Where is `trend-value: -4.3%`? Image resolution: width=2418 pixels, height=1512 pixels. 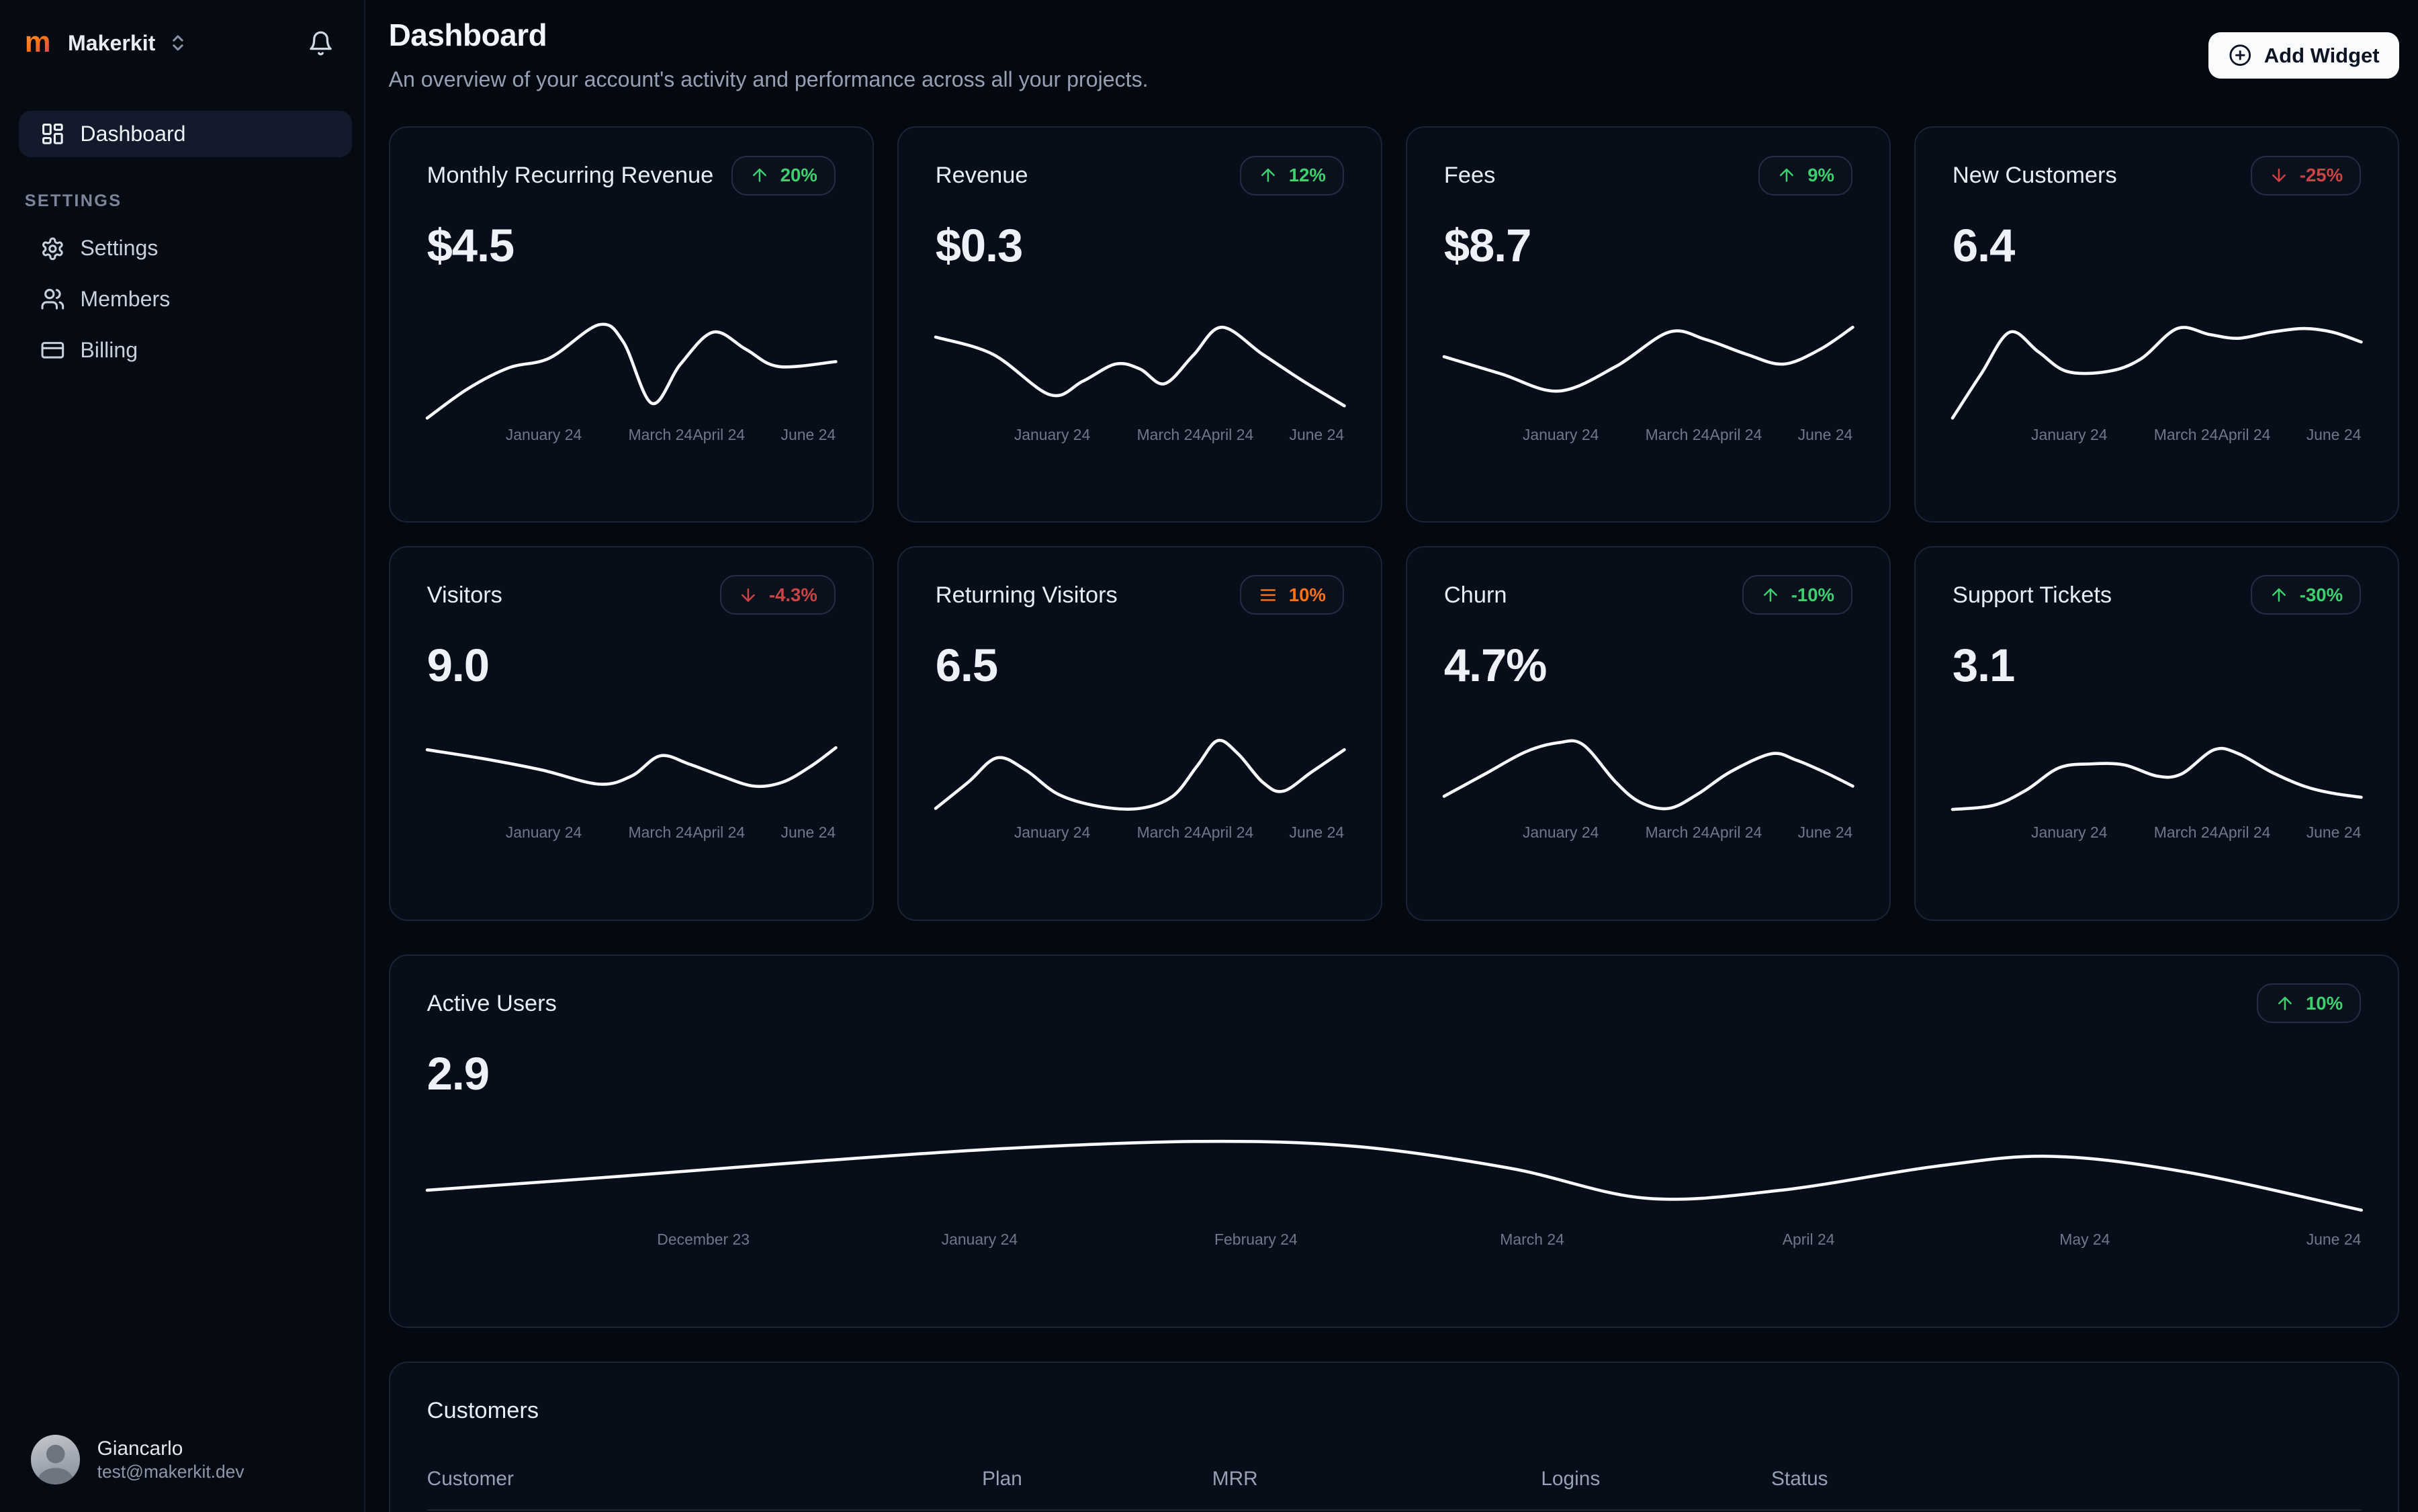
trend-value: -4.3% is located at coordinates (792, 594).